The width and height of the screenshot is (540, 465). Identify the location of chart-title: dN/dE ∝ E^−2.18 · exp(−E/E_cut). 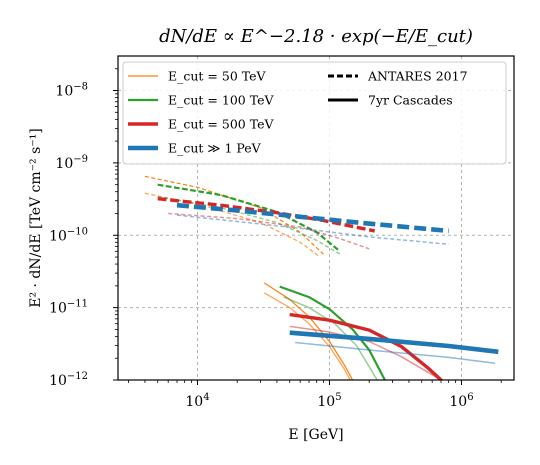
(316, 36).